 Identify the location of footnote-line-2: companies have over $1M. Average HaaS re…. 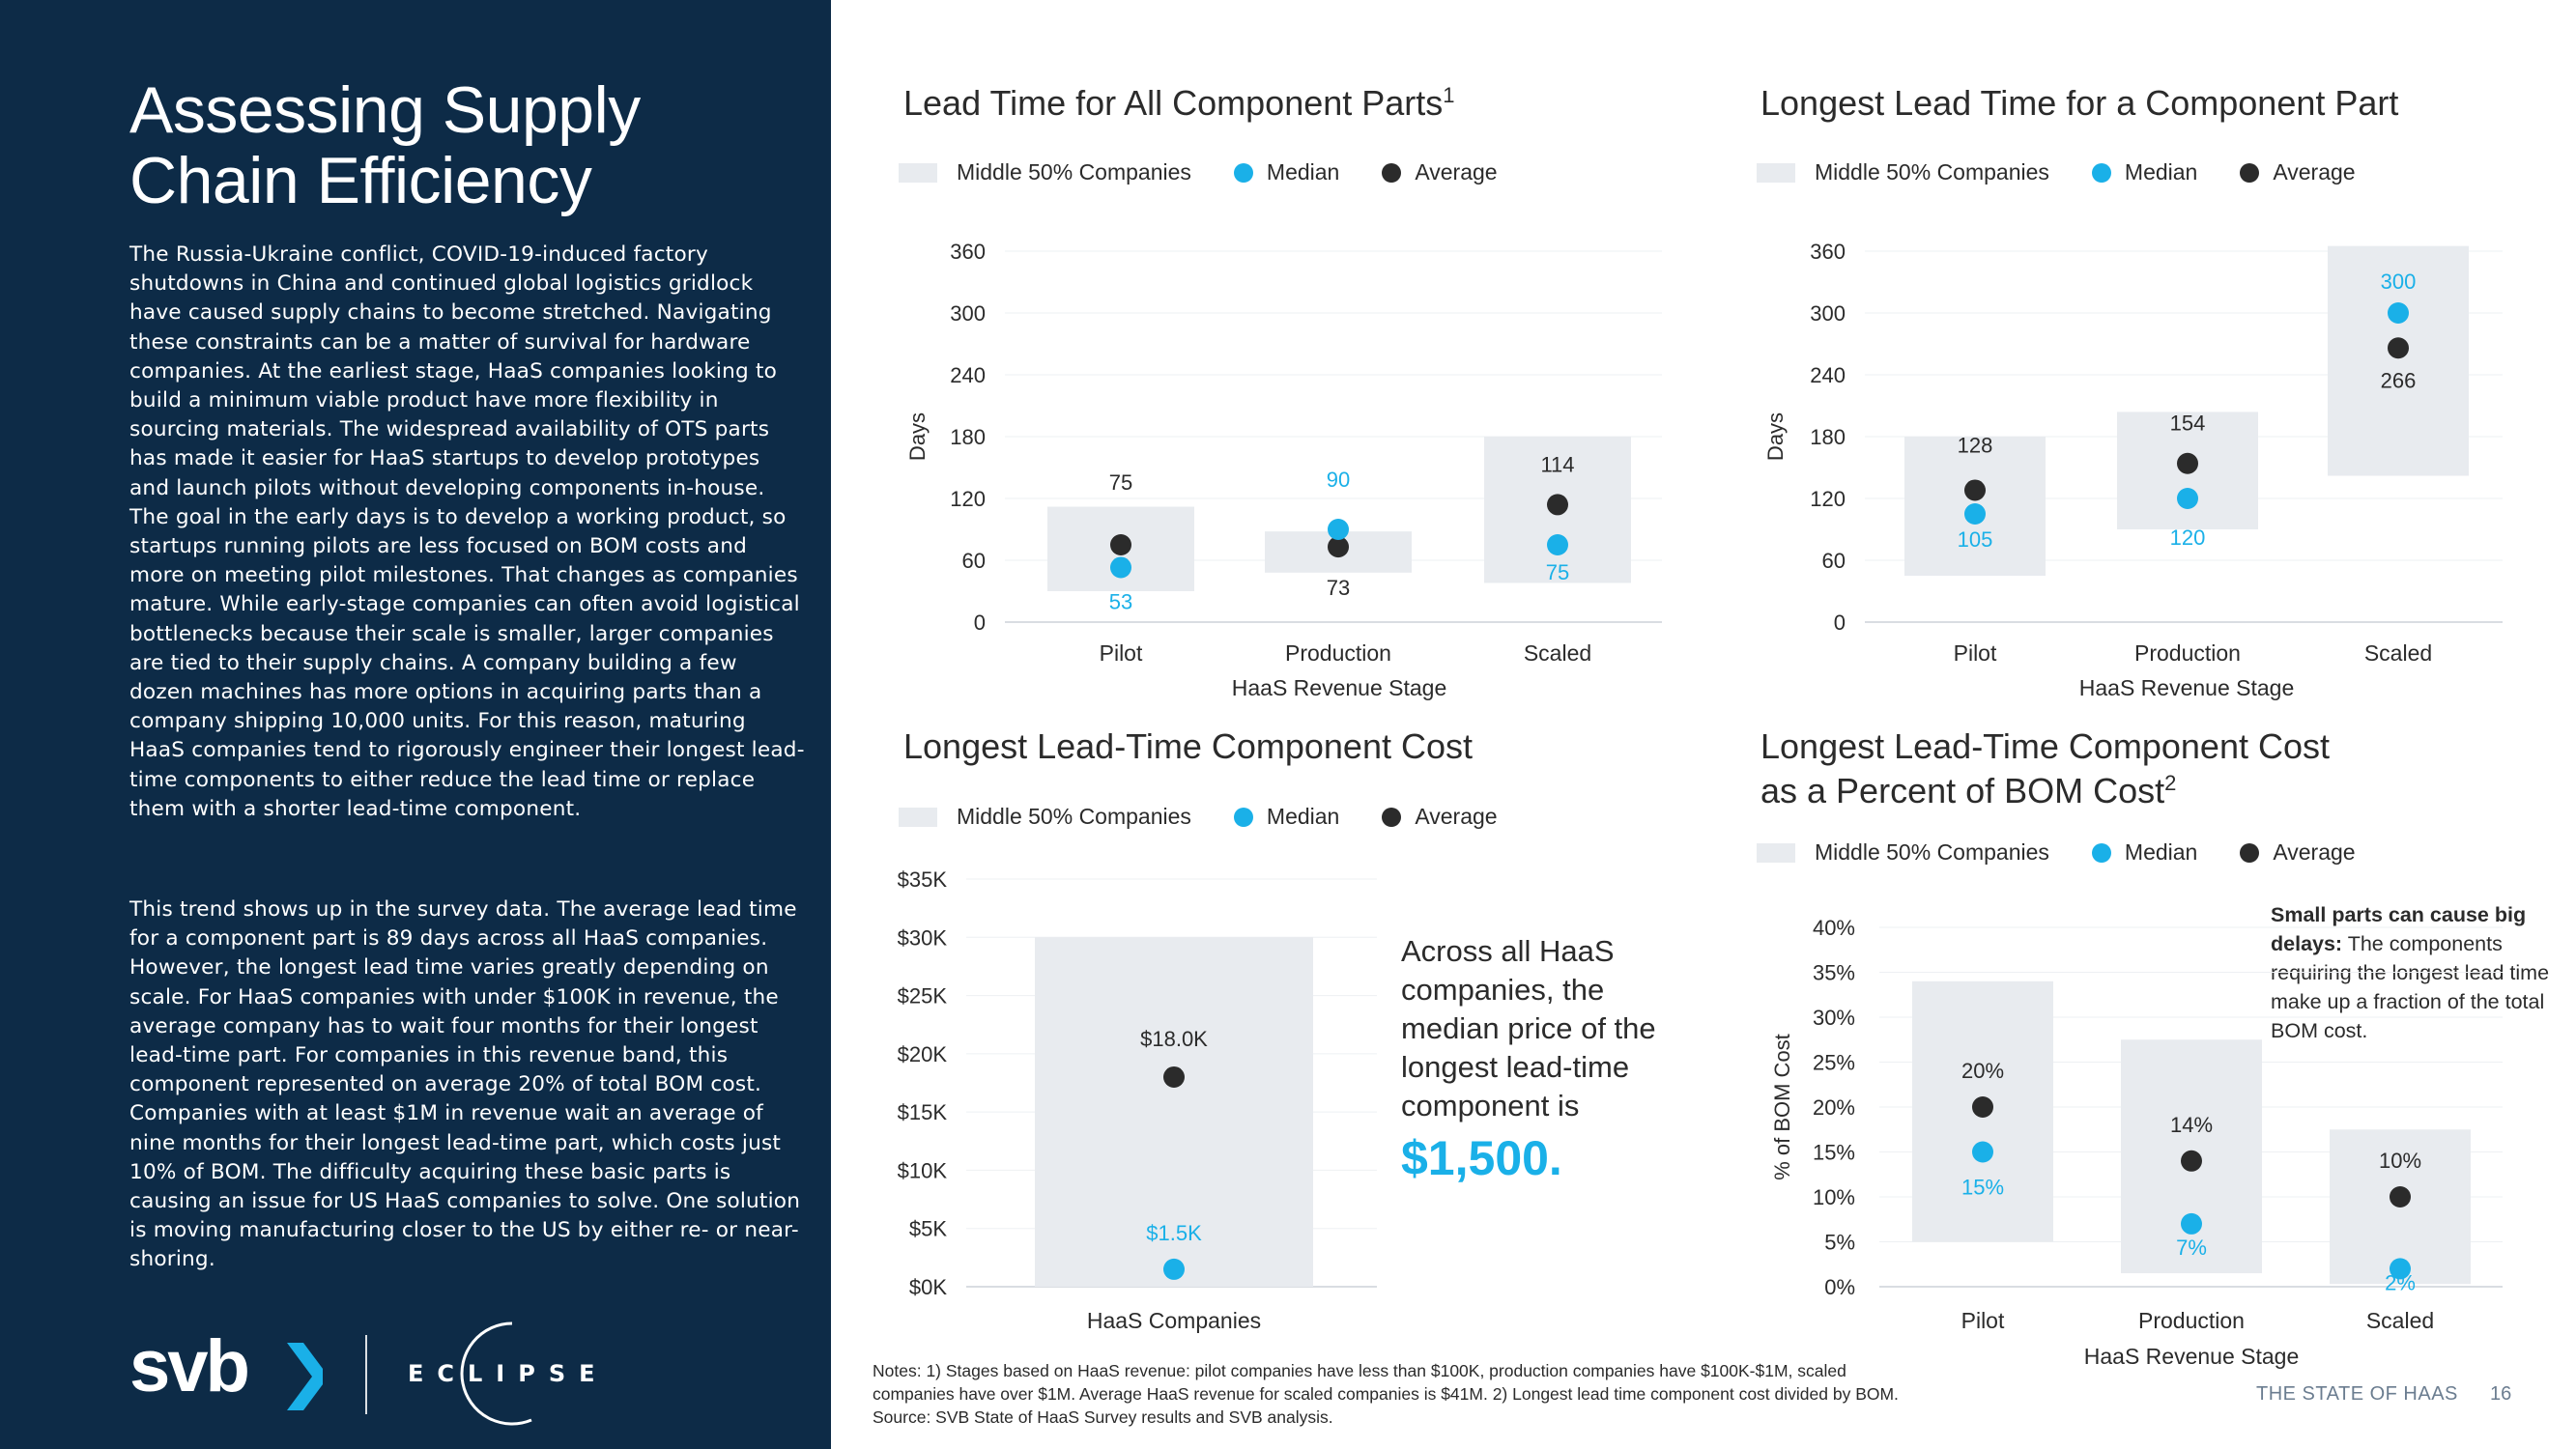
(1386, 1394).